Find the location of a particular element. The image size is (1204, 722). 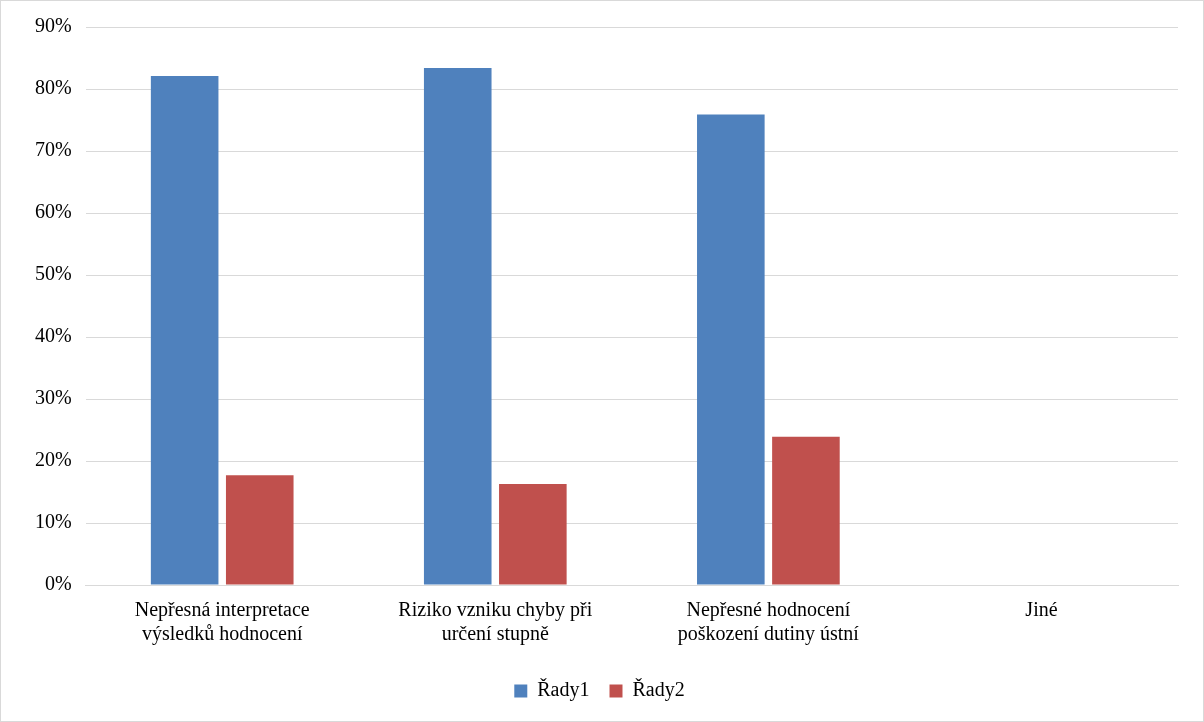

y-tick-label: 0% is located at coordinates (58, 583).